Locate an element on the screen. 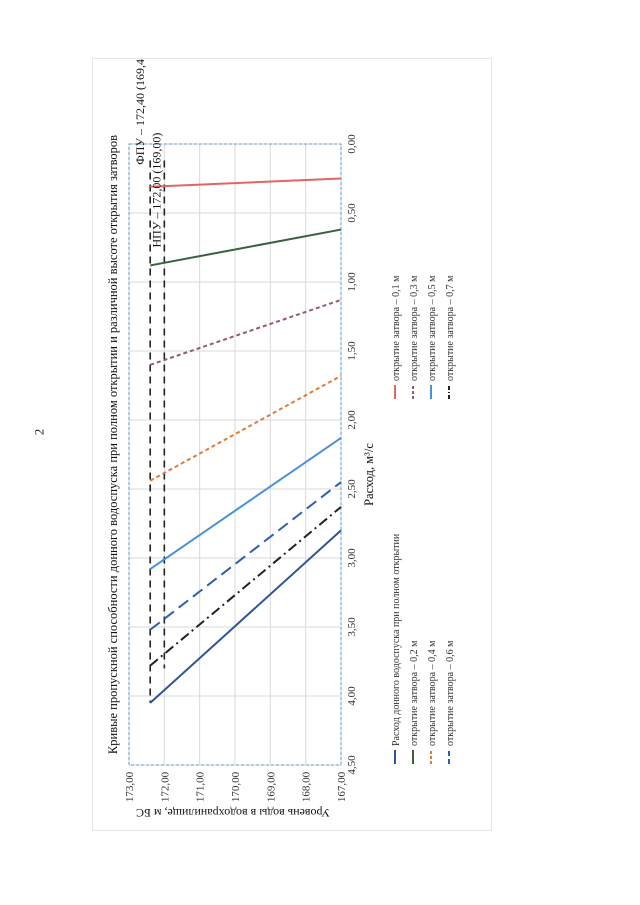 The width and height of the screenshot is (640, 905). legend-item: открытие затвора – 0,4 м is located at coordinates (432, 702).